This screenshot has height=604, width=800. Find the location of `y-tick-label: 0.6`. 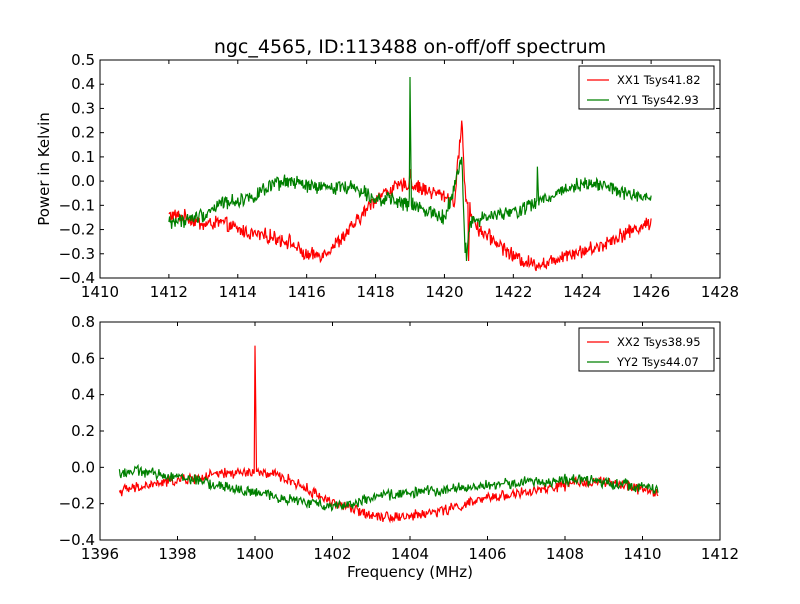

y-tick-label: 0.6 is located at coordinates (83, 358).